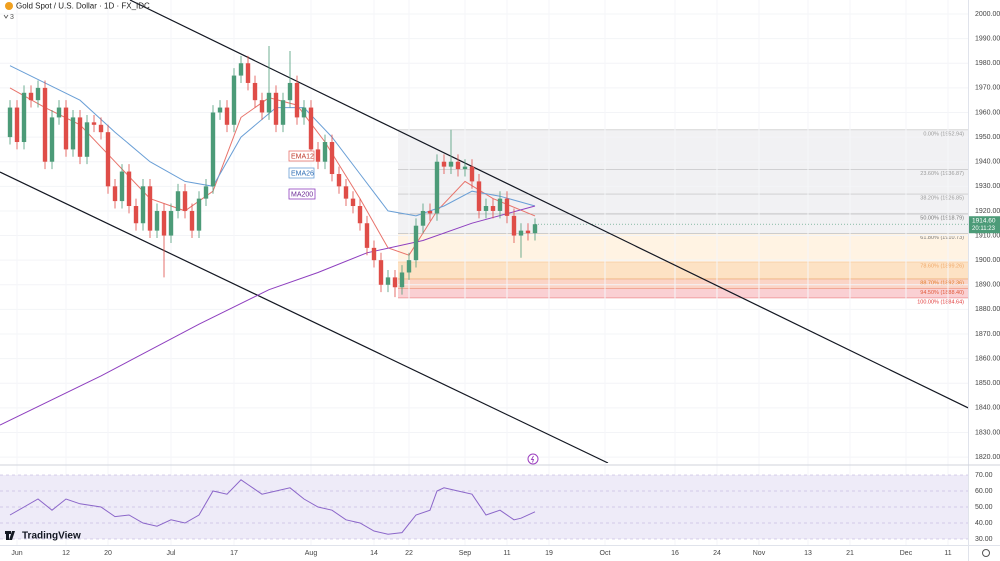 This screenshot has width=1000, height=561. What do you see at coordinates (987, 112) in the screenshot?
I see `y-tick-label: 1960.00` at bounding box center [987, 112].